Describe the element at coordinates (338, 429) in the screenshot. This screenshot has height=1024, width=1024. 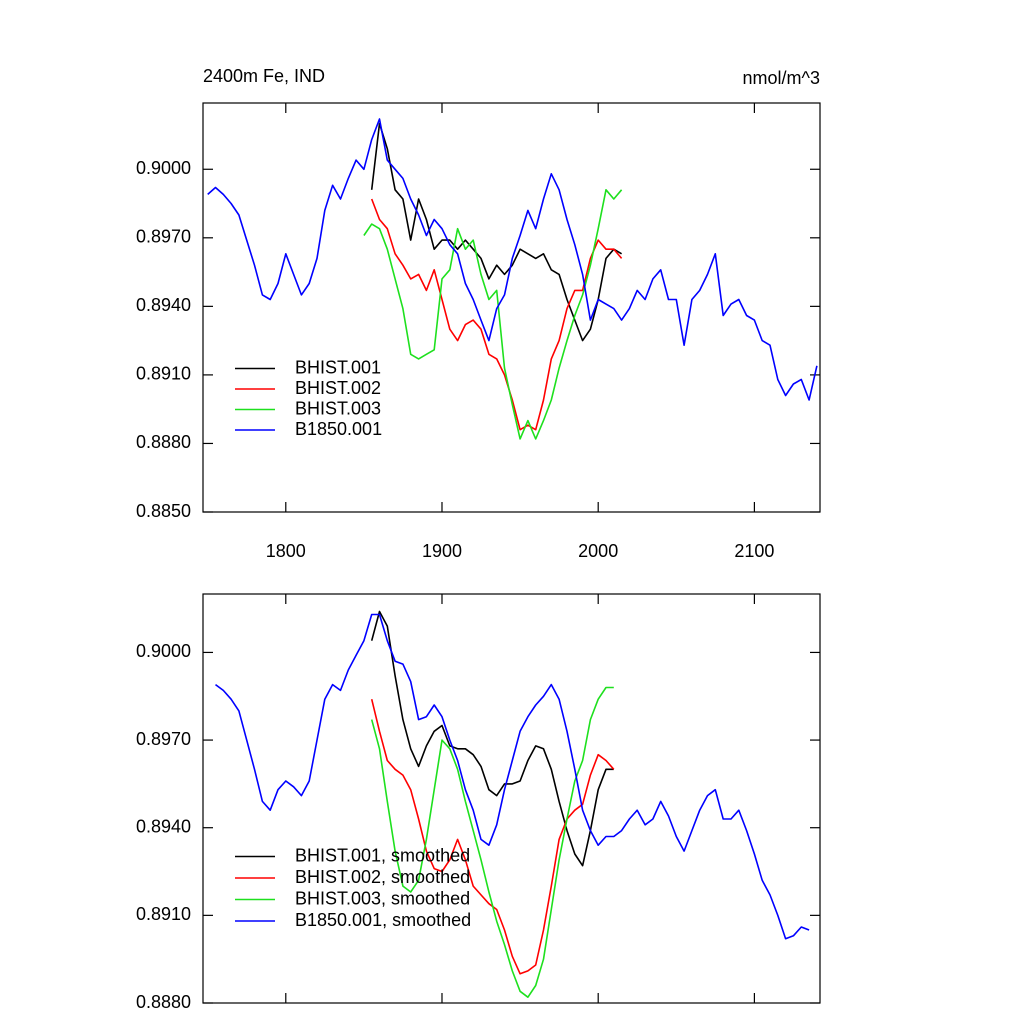
I see `legend-label: B1850.001` at that location.